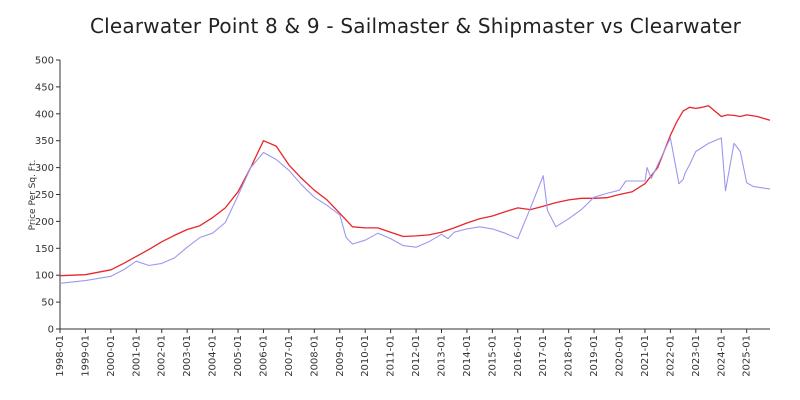 The width and height of the screenshot is (800, 400). Describe the element at coordinates (747, 356) in the screenshot. I see `x-tick-label: 2025-01` at that location.